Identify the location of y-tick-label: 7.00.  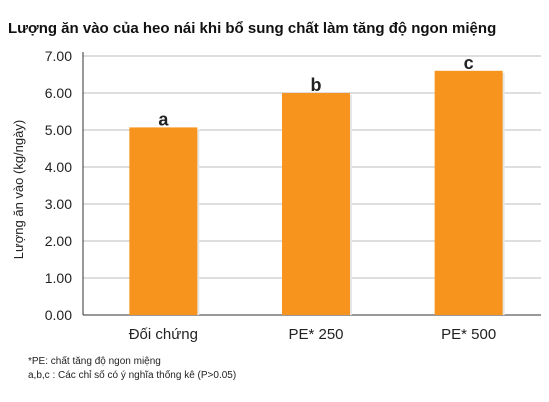
(58, 56).